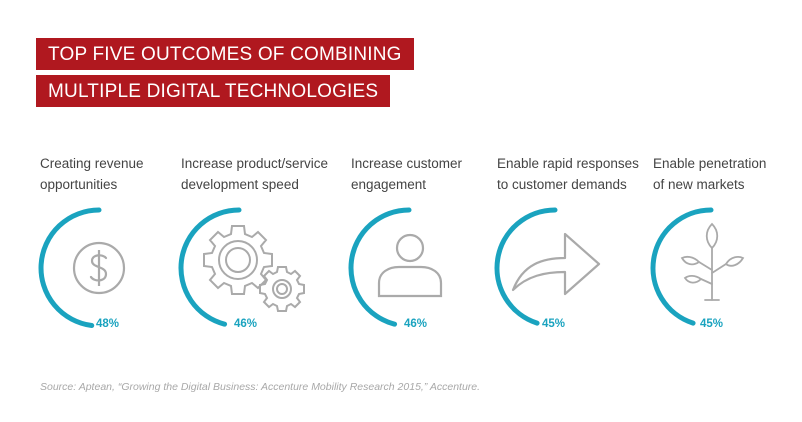 This screenshot has height=422, width=802. What do you see at coordinates (225, 54) in the screenshot?
I see `title-line-1: TOP FIVE OUTCOMES OF COMBINING` at bounding box center [225, 54].